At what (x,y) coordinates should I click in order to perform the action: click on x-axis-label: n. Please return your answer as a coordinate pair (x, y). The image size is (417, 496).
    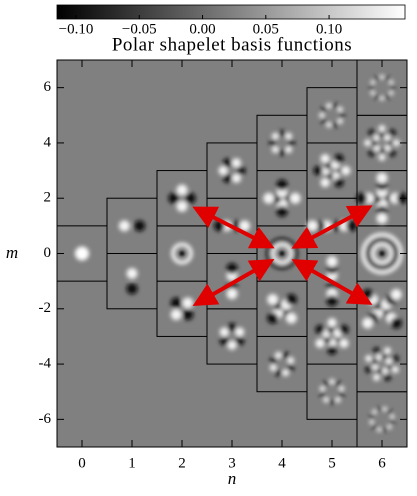
    Looking at the image, I should click on (232, 478).